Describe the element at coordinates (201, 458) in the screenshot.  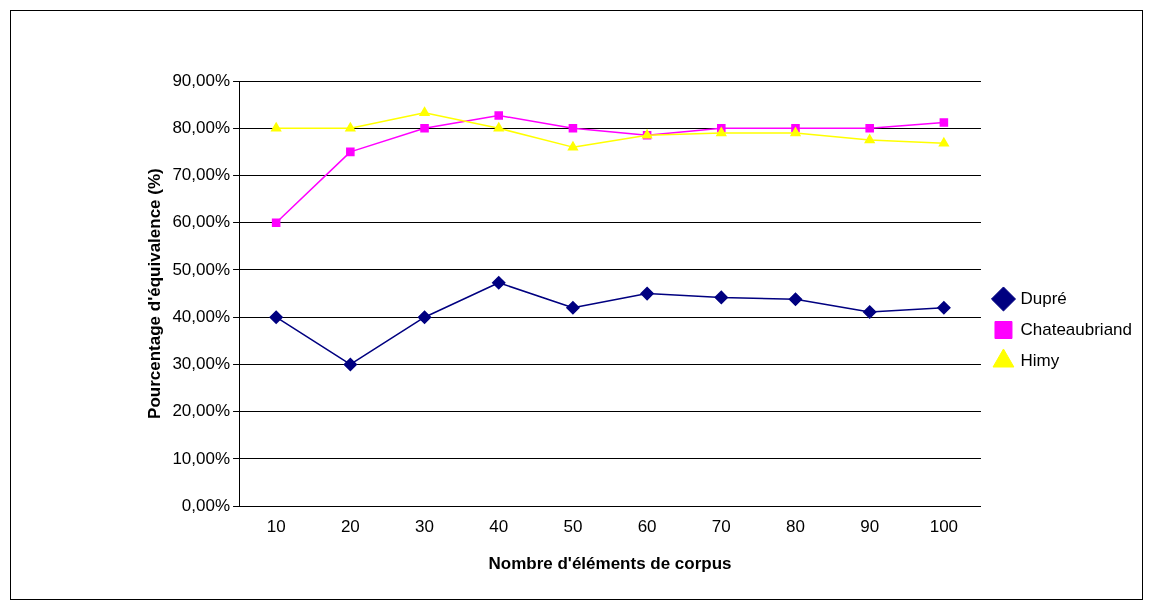
I see `y-tick-label: 10,00%` at that location.